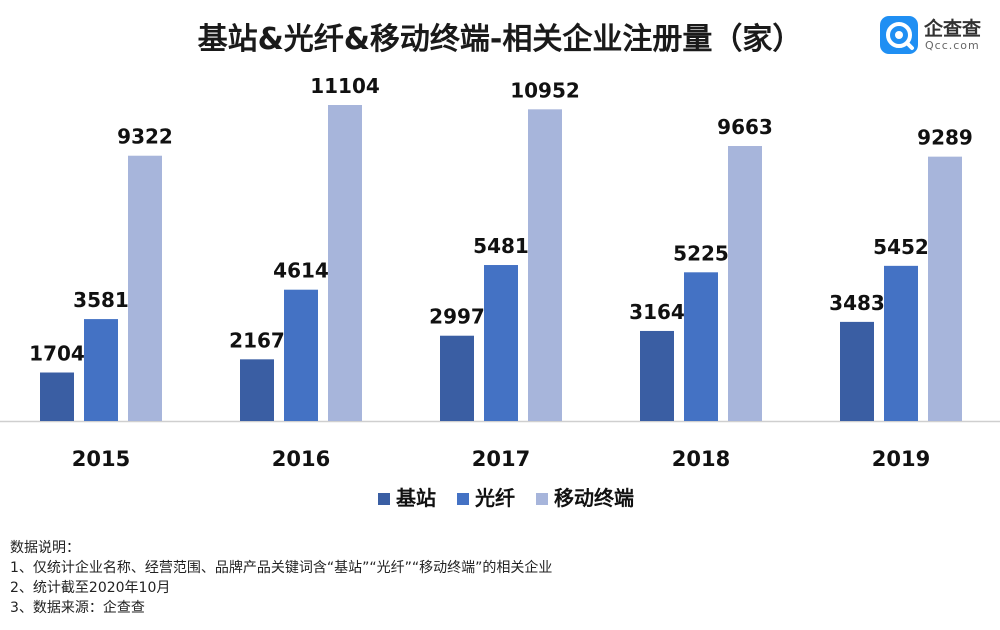  What do you see at coordinates (457, 317) in the screenshot?
I see `data-label-2017-series-1: 2997` at bounding box center [457, 317].